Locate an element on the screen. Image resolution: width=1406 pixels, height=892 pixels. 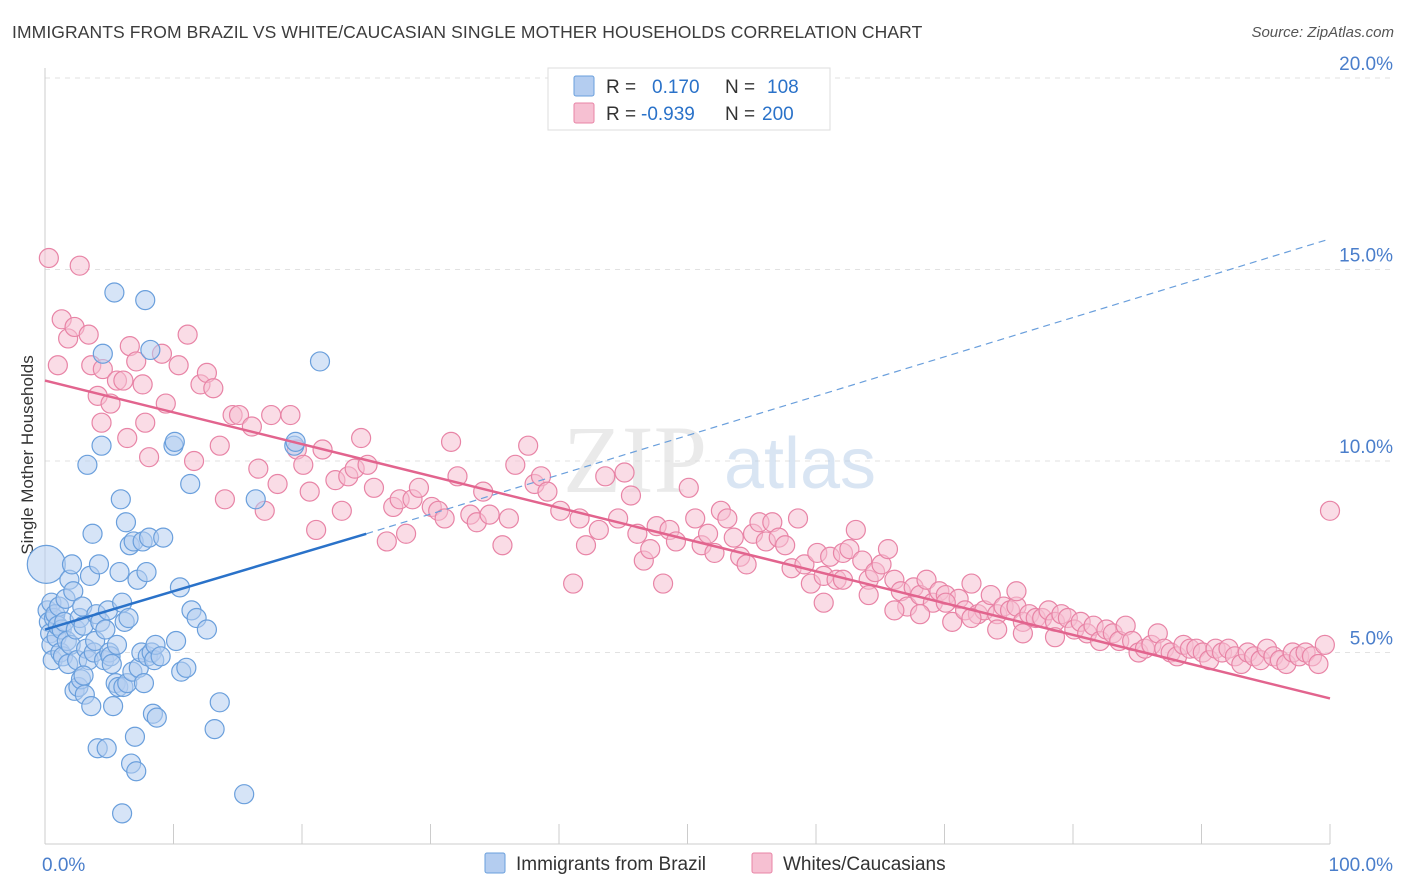
legend-n-value-pink: 200 is located at coordinates (778, 114).